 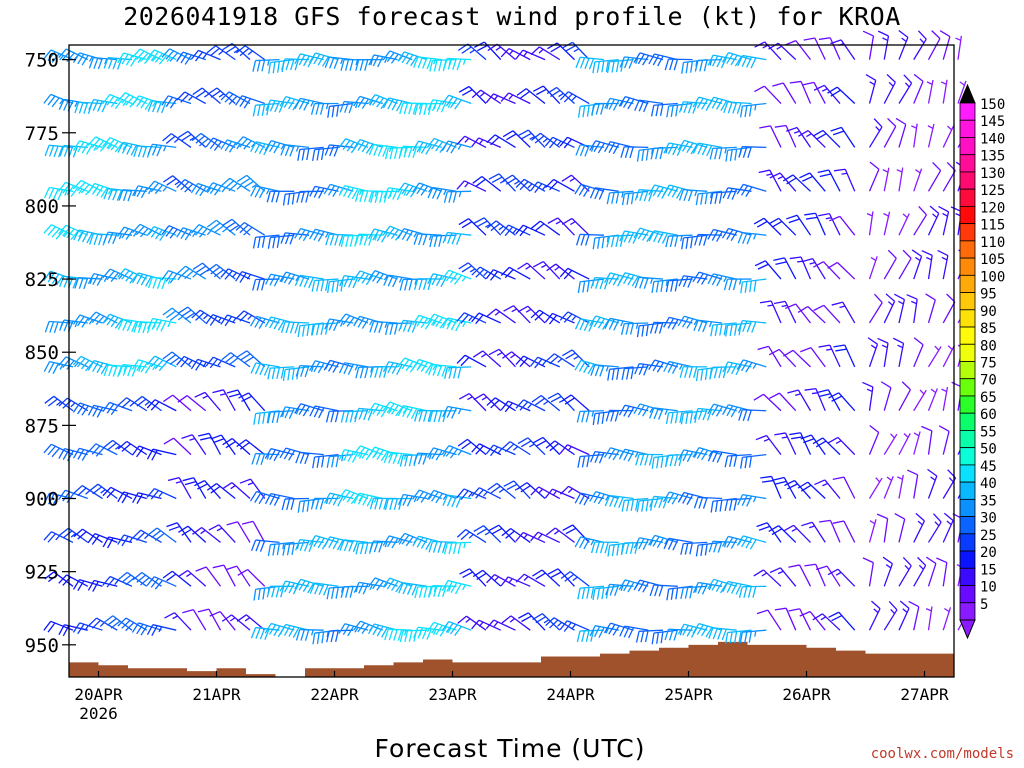 What do you see at coordinates (98, 713) in the screenshot?
I see `x-tick-sublabel: 2026` at bounding box center [98, 713].